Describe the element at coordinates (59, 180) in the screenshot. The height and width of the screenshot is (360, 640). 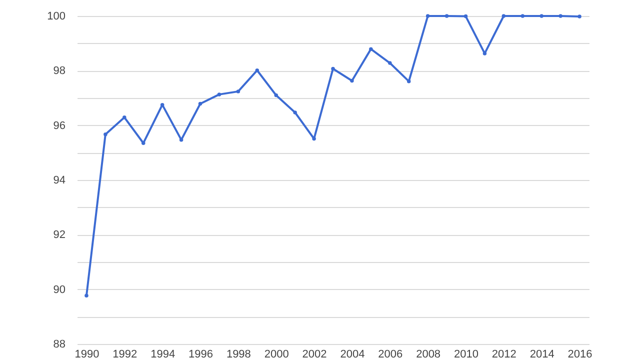
I see `y-tick-label: 94` at that location.